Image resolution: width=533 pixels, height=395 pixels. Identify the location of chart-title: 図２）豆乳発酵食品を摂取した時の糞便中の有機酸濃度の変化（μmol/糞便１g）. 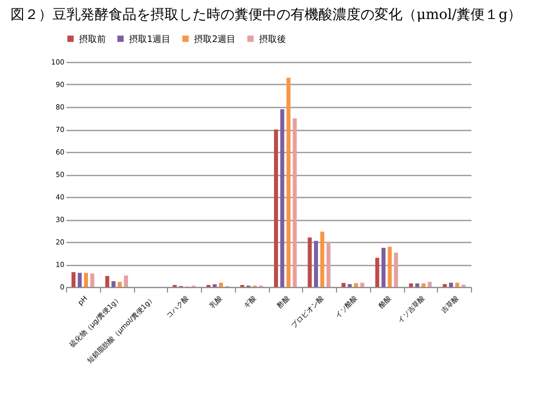
(266, 15).